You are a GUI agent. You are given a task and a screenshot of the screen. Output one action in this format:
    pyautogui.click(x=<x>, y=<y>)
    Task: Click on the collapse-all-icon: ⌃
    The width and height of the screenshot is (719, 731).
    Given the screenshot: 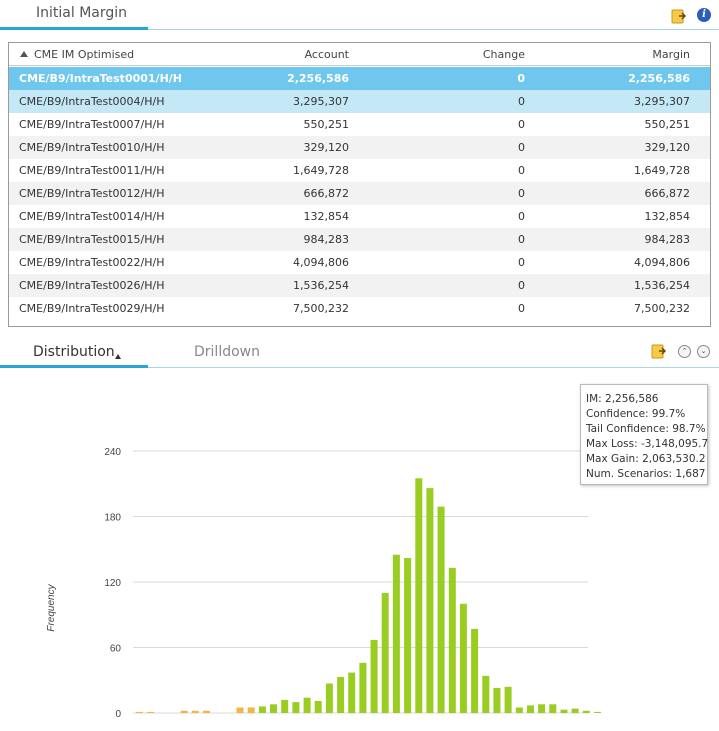 What is the action you would take?
    pyautogui.click(x=684, y=351)
    